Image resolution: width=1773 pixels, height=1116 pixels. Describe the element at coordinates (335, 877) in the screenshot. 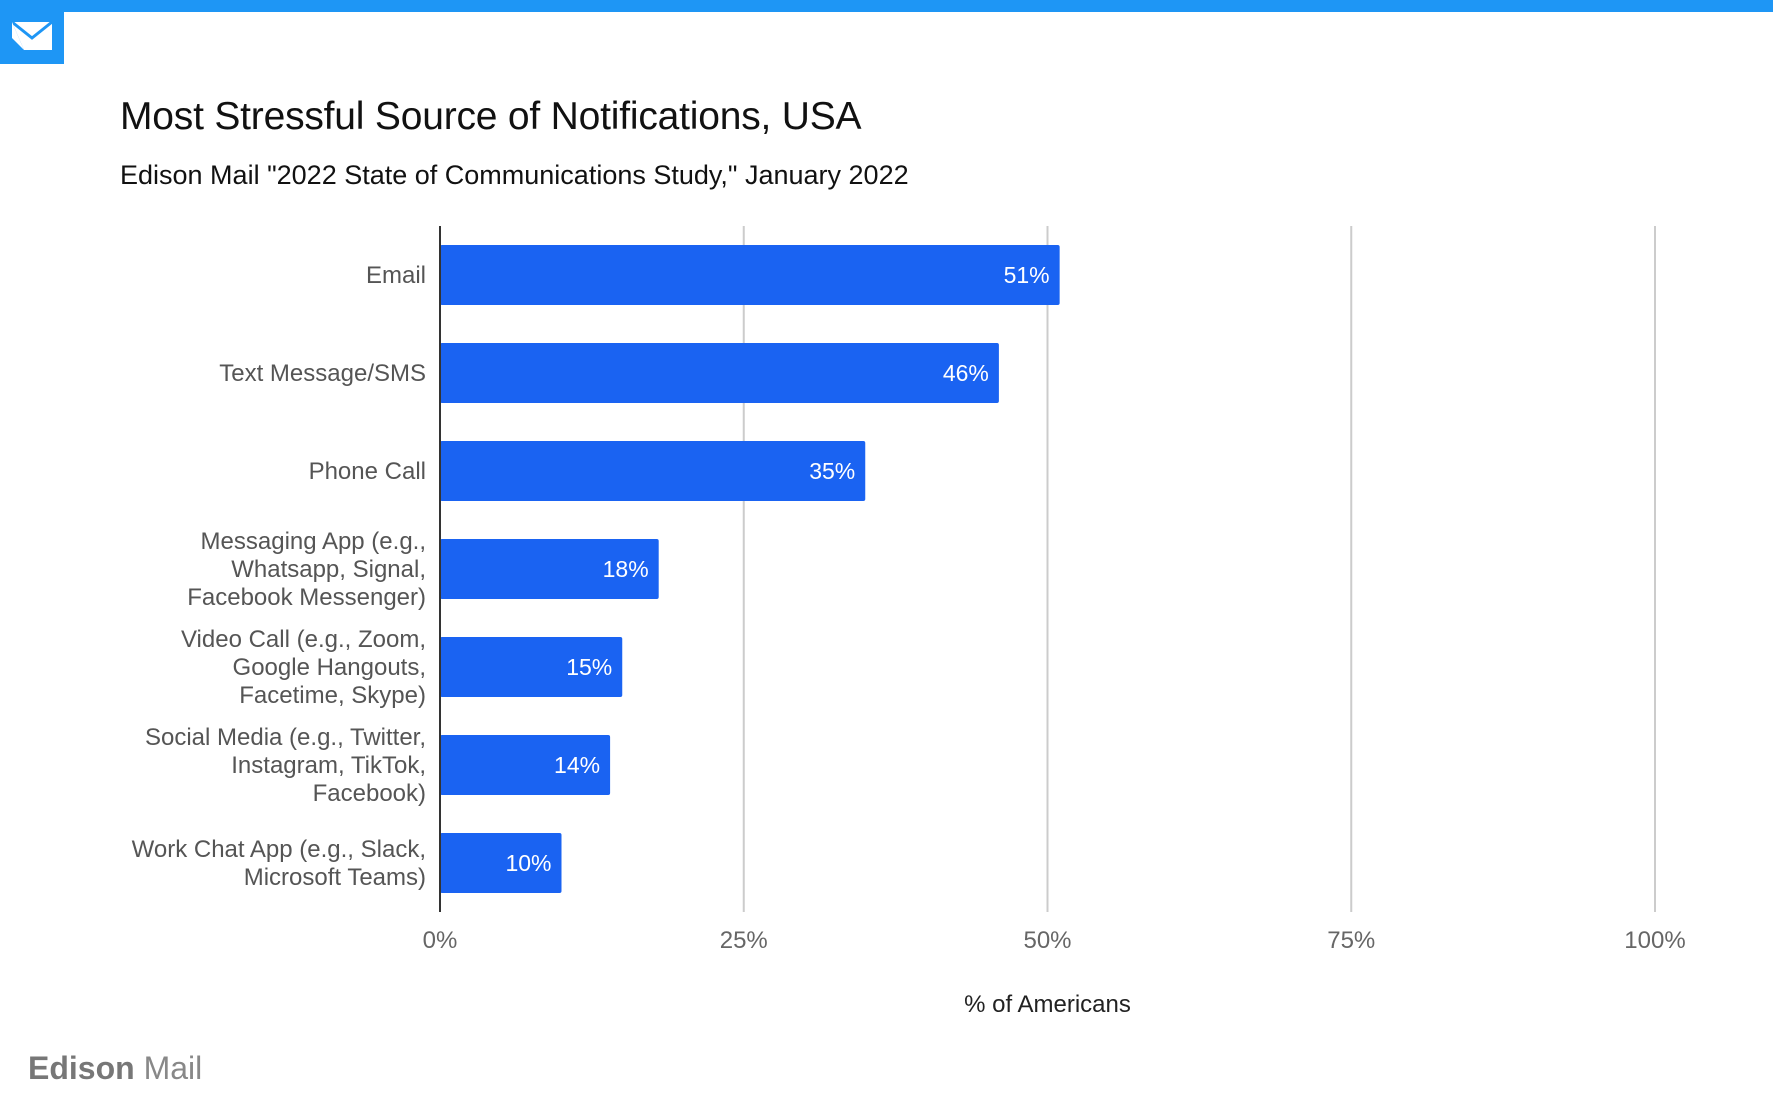

I see `category-label-line: Microsoft Teams)` at that location.